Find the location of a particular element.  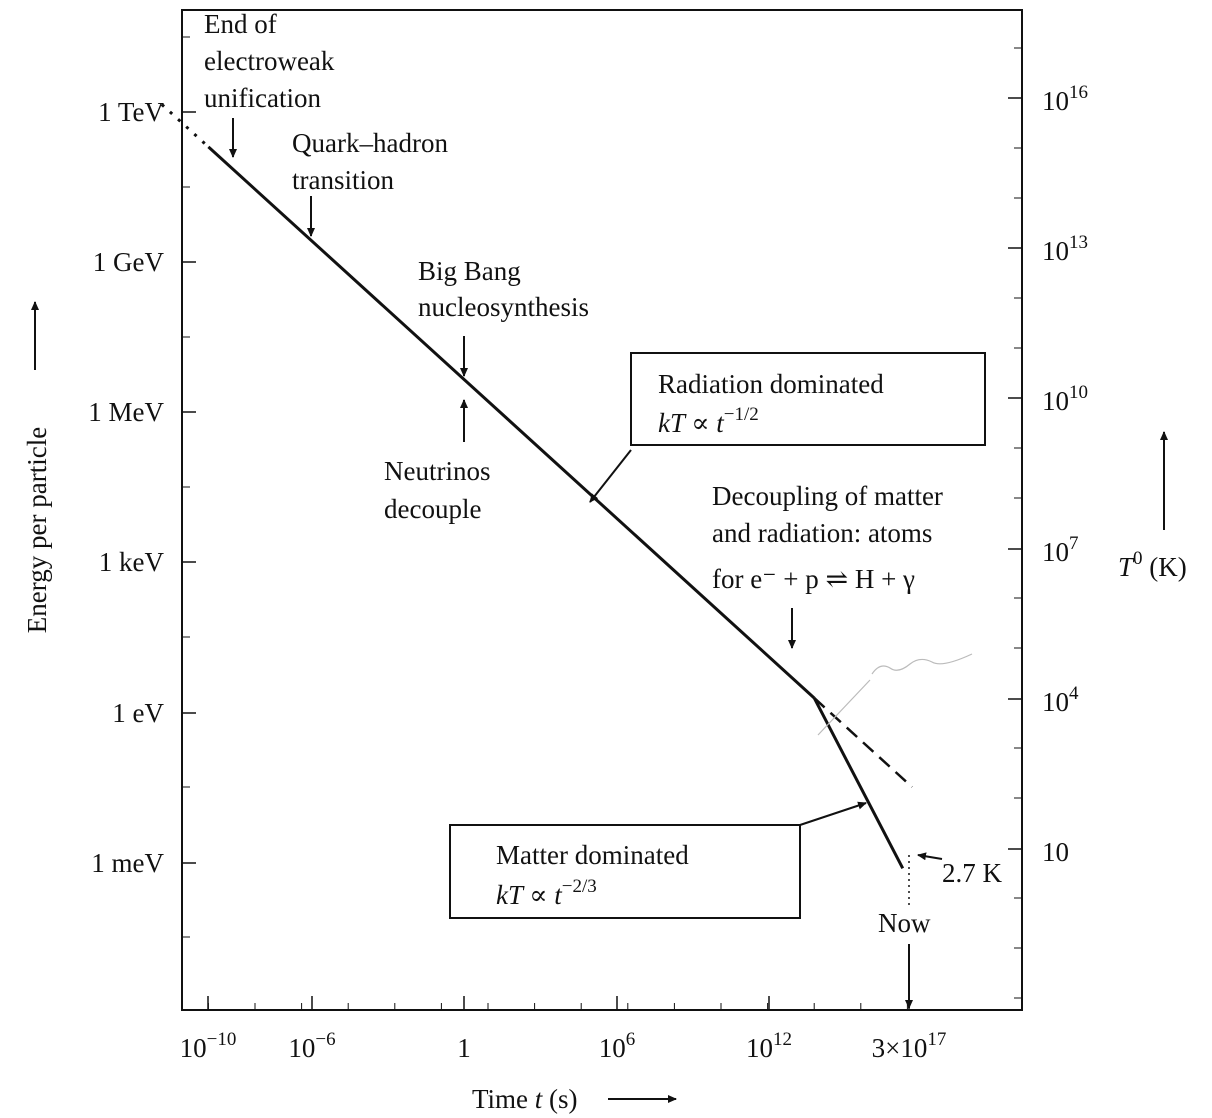

handwritten-mark is located at coordinates (895, 694).